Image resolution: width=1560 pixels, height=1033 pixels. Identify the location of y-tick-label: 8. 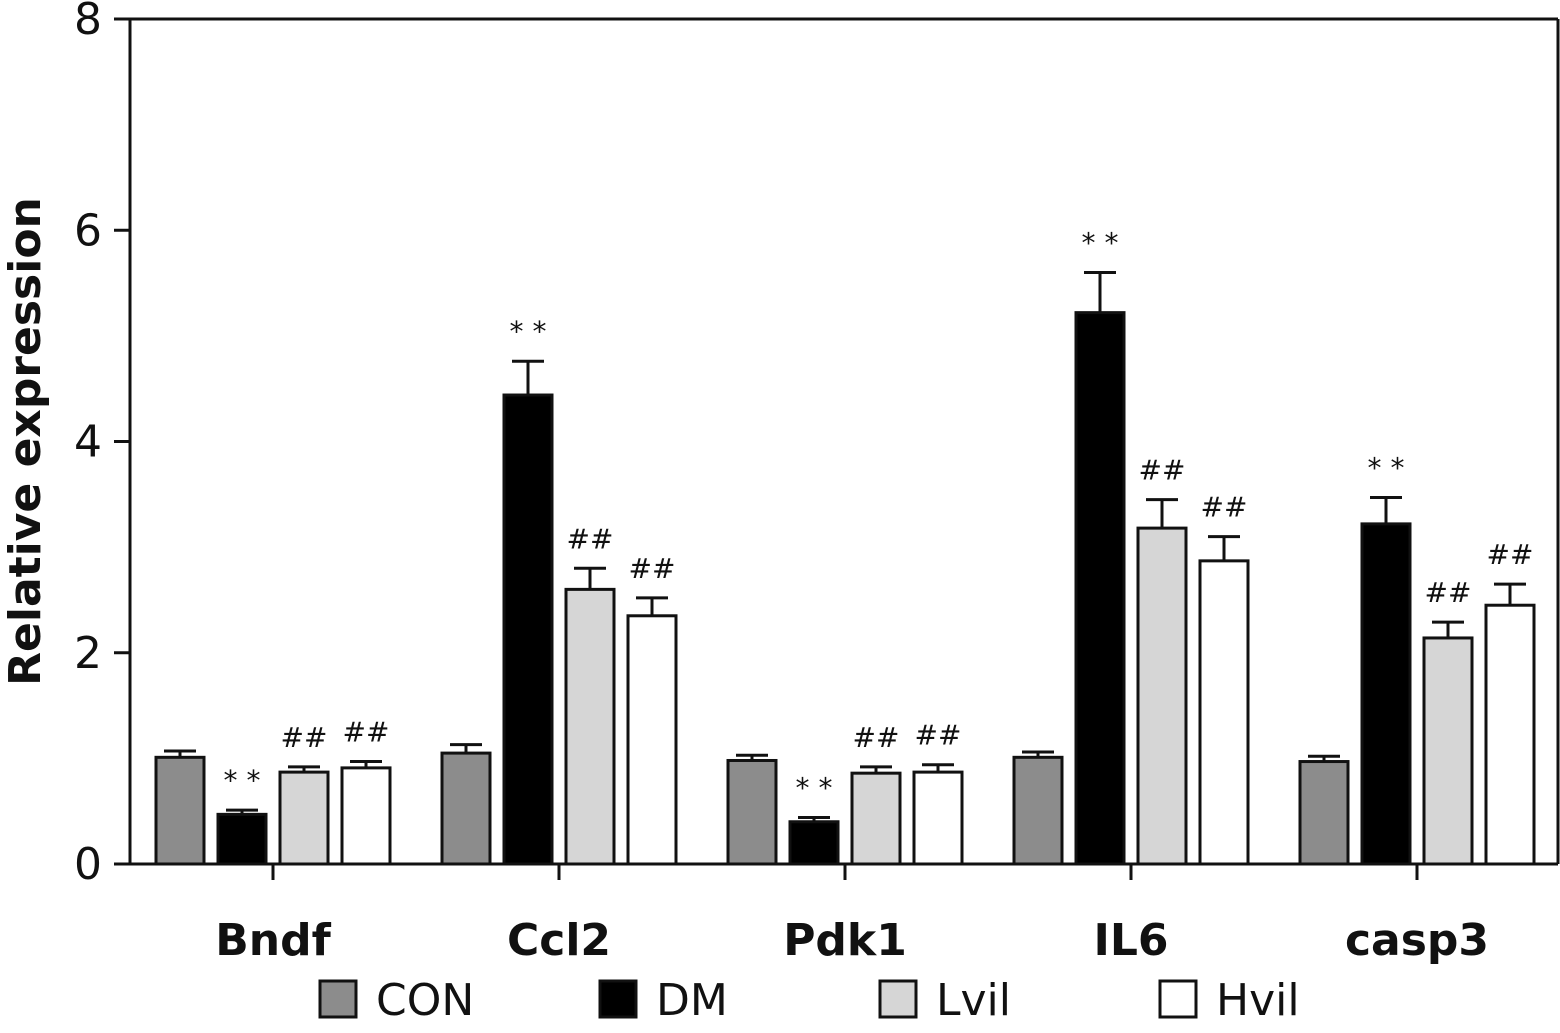
(88, 22).